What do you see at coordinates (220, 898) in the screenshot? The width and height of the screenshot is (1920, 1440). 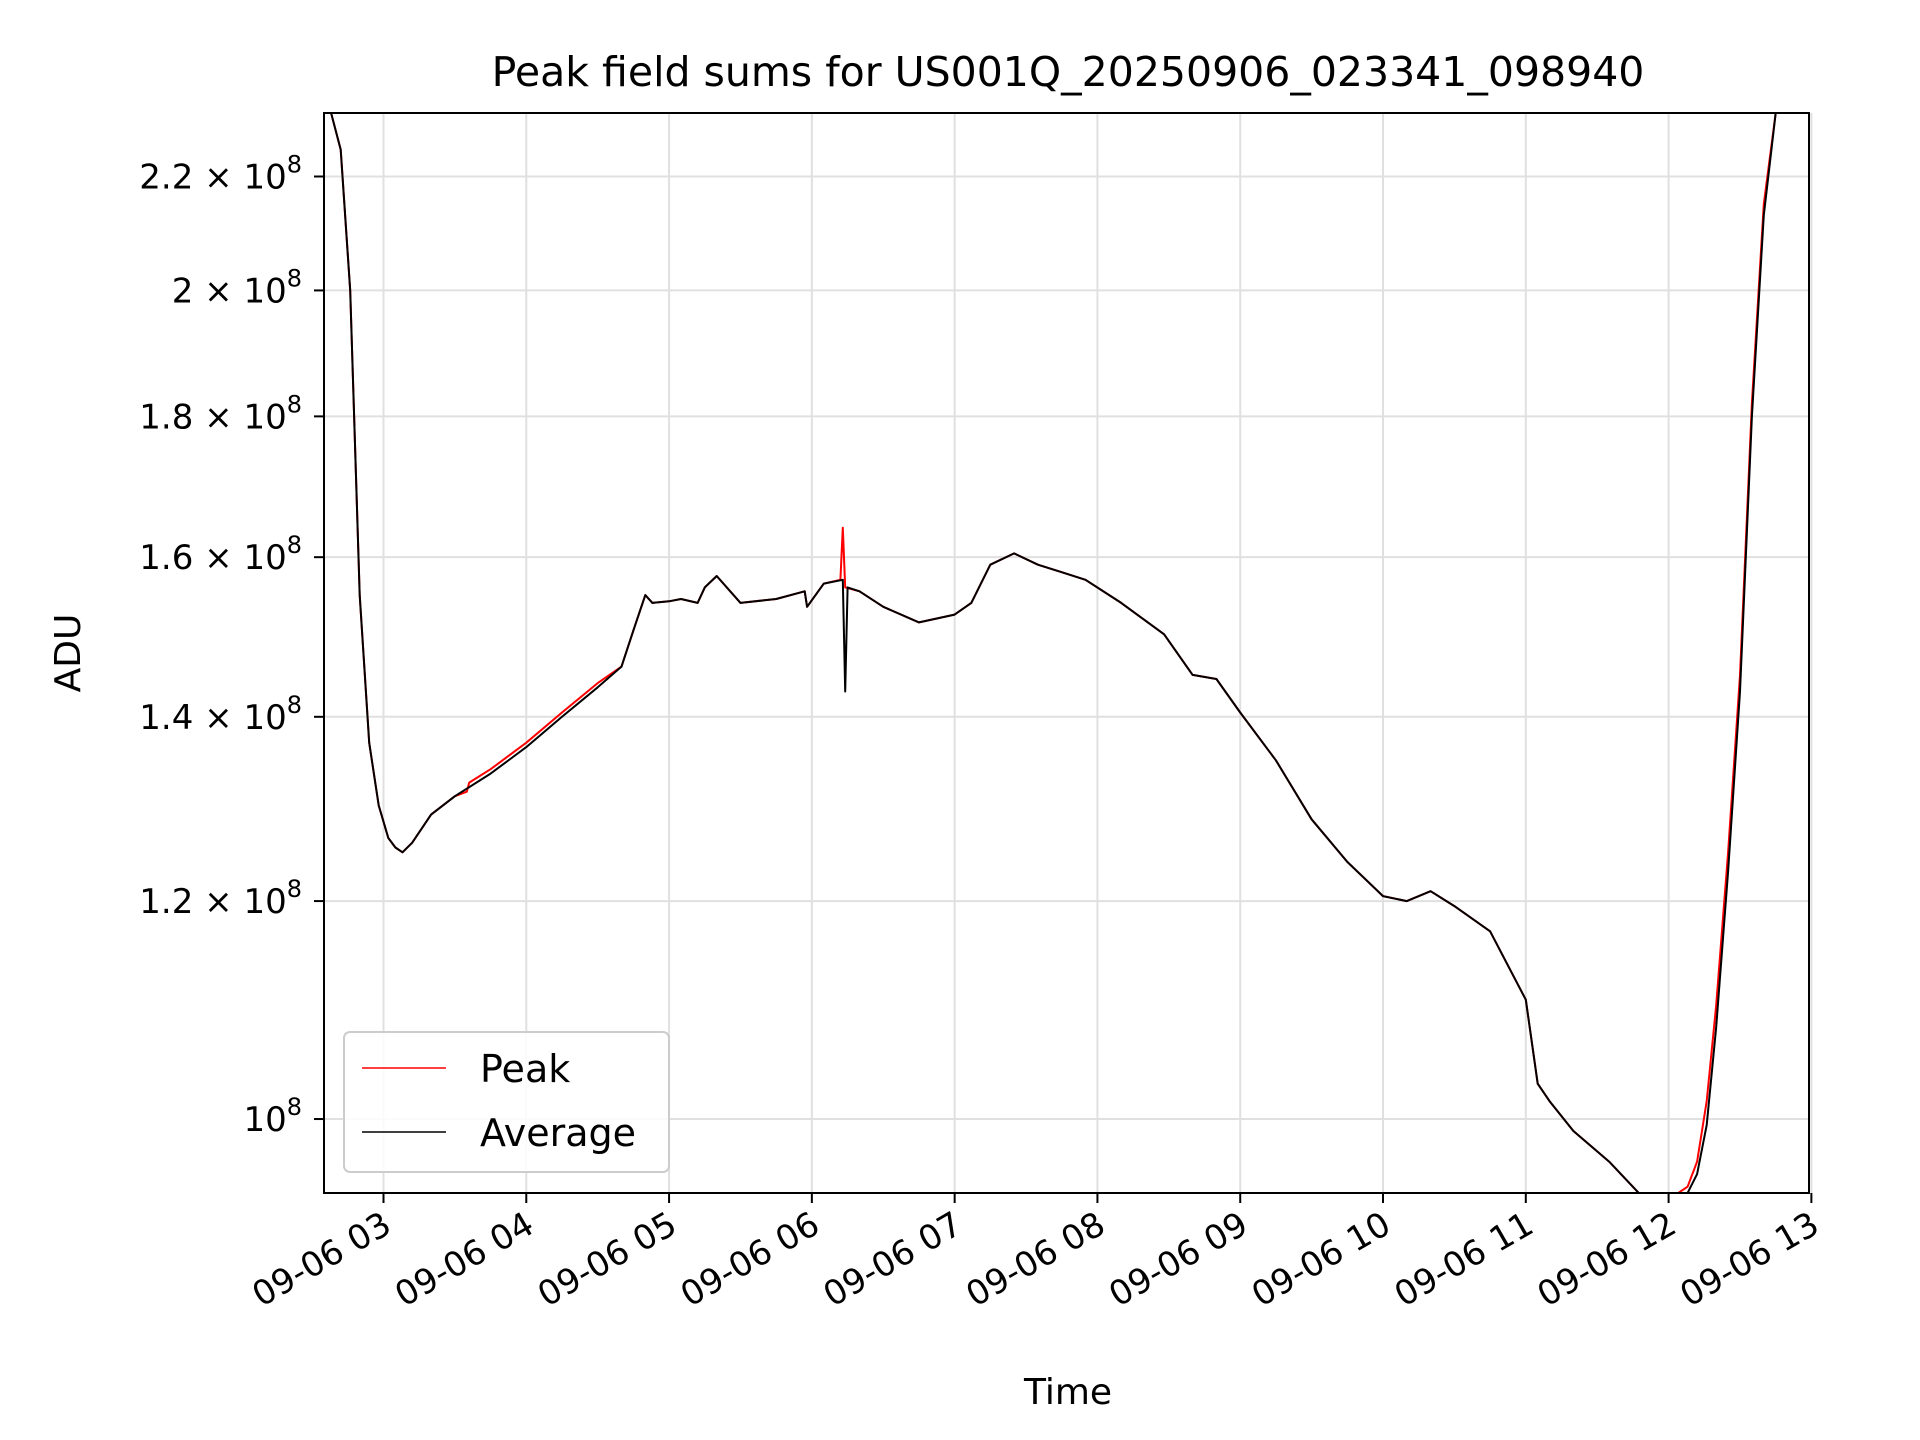 I see `y-tick-label: 1.2 × 108` at bounding box center [220, 898].